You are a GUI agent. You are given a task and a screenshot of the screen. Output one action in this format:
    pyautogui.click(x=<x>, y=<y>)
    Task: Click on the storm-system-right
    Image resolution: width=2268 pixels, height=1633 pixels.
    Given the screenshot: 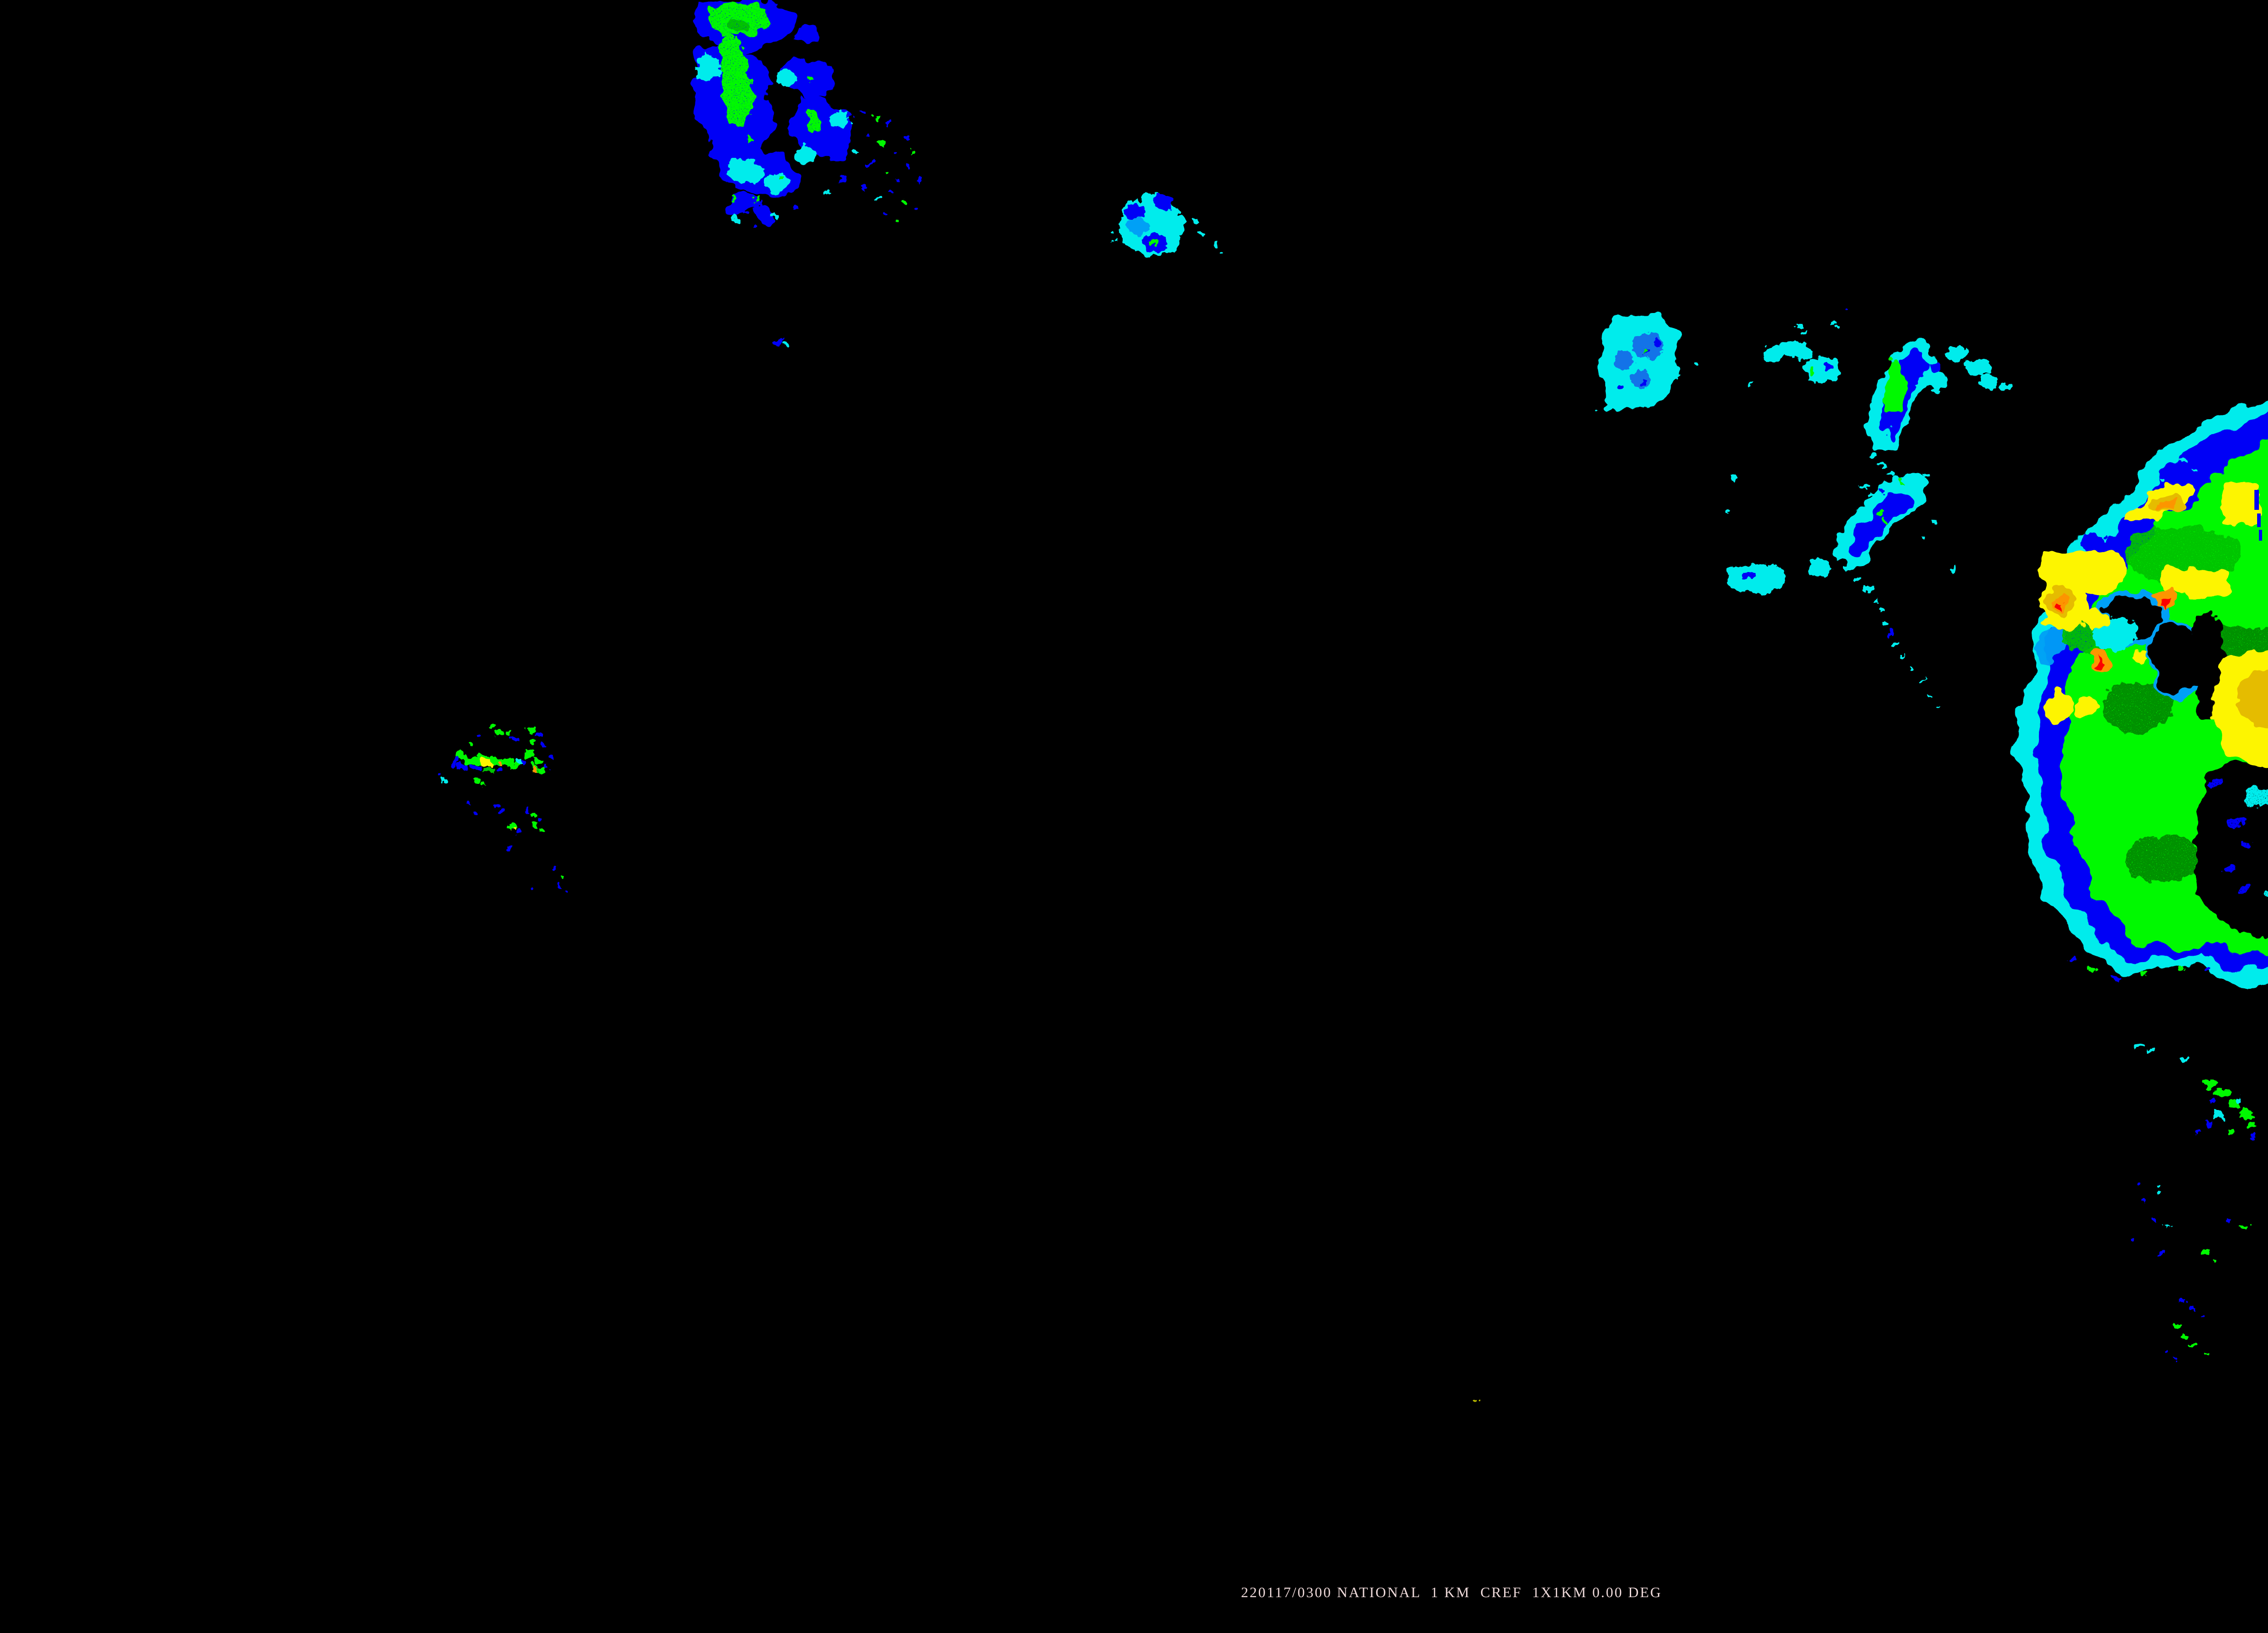 What is the action you would take?
    pyautogui.click(x=2093, y=677)
    